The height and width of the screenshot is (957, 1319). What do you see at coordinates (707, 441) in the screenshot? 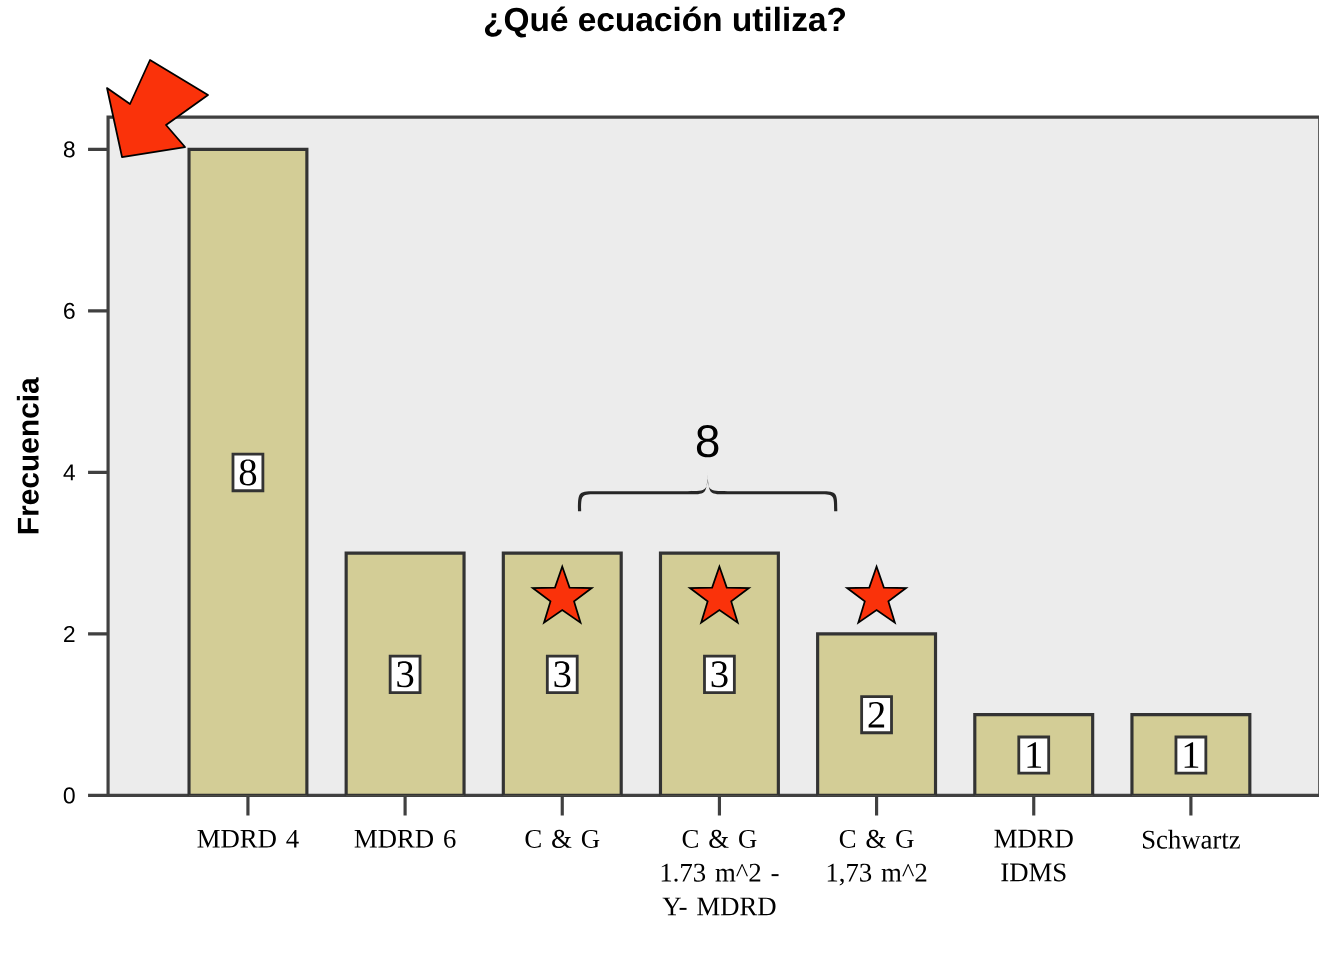
I see `annotation: 8` at bounding box center [707, 441].